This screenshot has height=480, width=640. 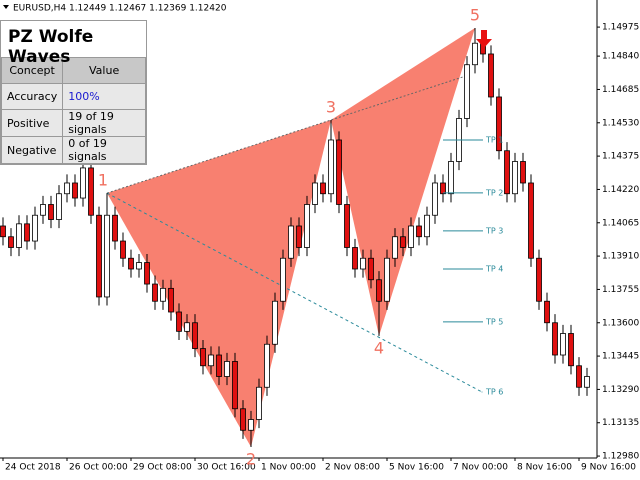 I want to click on x-tick-label: 2 Nov 08:00, so click(x=352, y=468).